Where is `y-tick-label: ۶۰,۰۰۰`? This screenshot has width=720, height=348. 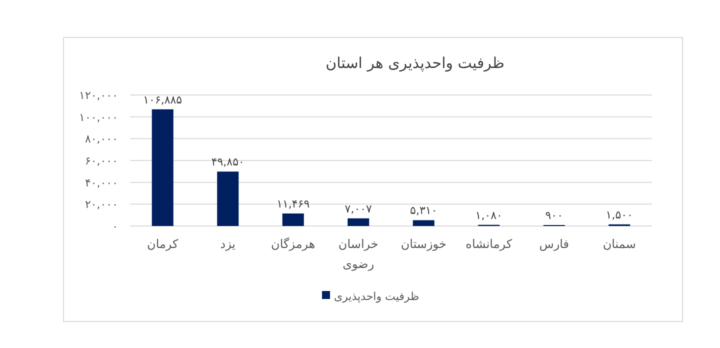 y-tick-label: ۶۰,۰۰۰ is located at coordinates (101, 161).